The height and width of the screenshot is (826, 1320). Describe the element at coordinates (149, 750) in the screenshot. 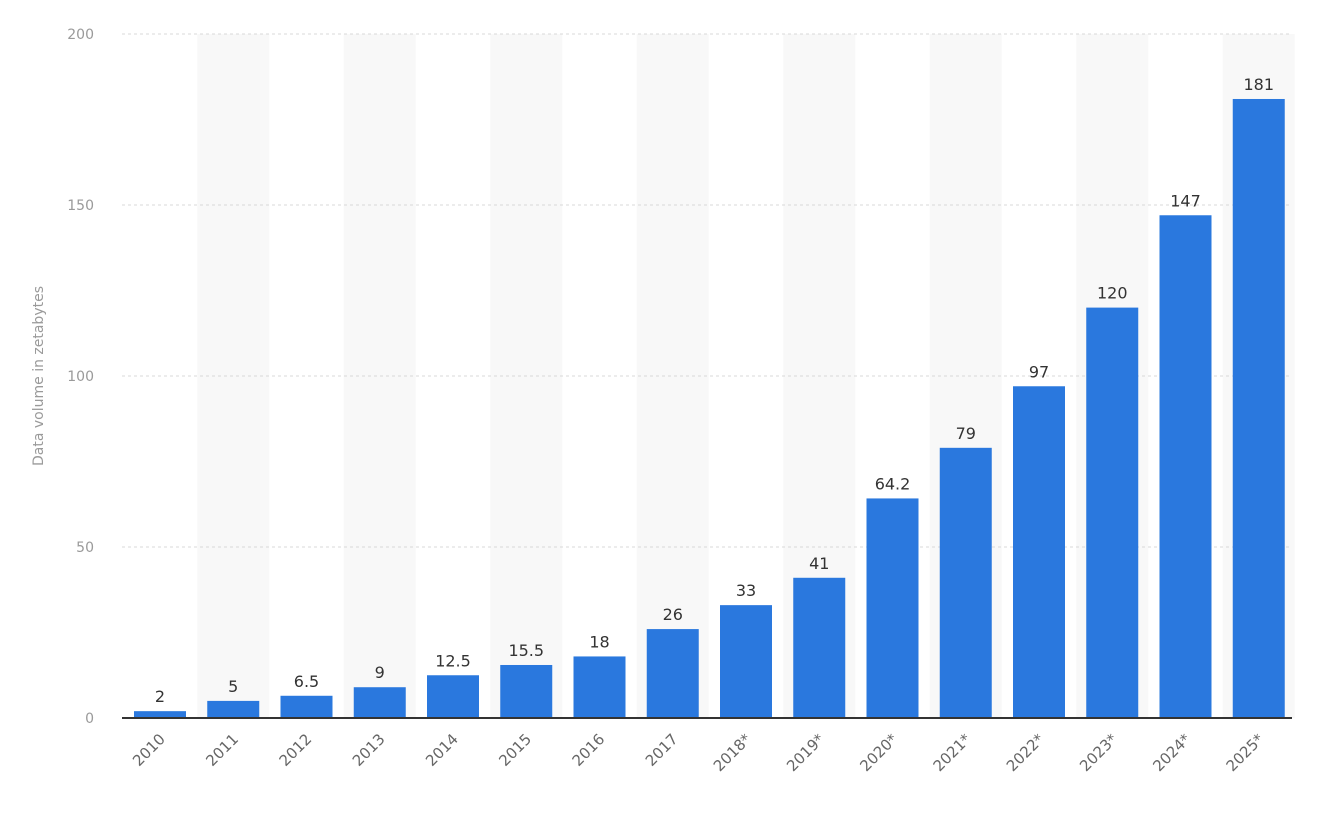

I see `x-tick-label: 2010` at that location.